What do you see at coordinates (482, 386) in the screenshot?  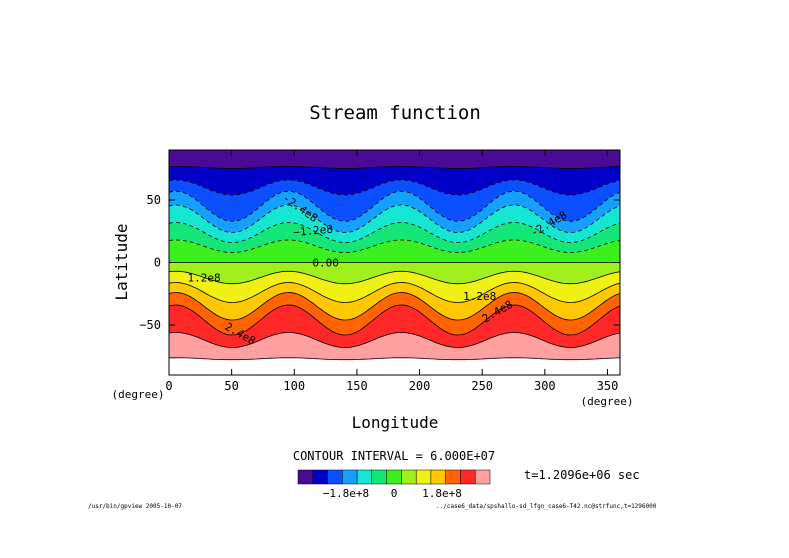 I see `x-tick-label: 250` at bounding box center [482, 386].